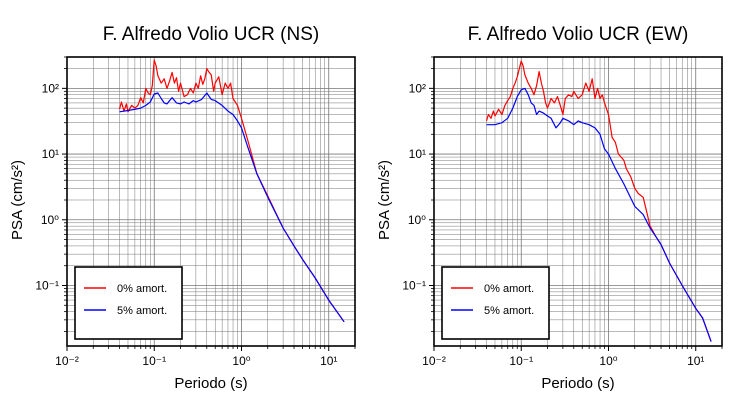  Describe the element at coordinates (211, 34) in the screenshot. I see `chart-title: F. Alfredo Volio UCR (NS)` at that location.